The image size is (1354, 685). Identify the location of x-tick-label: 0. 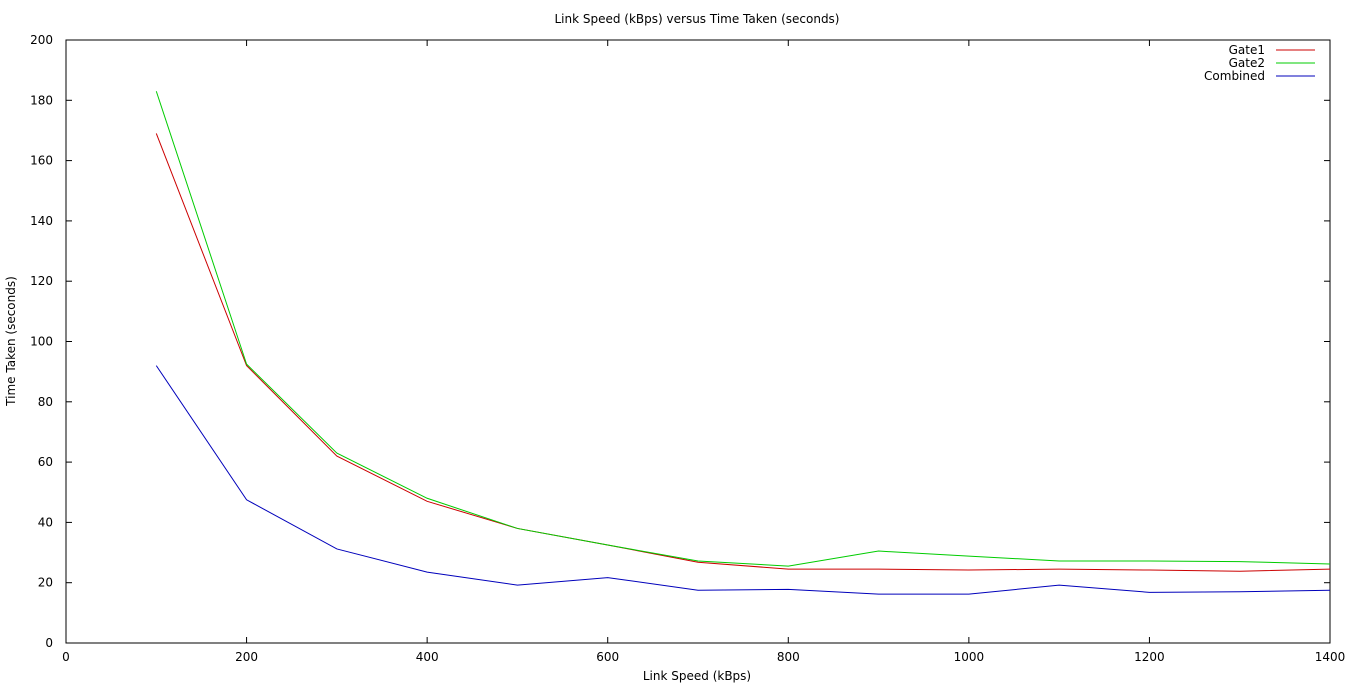
(66, 657).